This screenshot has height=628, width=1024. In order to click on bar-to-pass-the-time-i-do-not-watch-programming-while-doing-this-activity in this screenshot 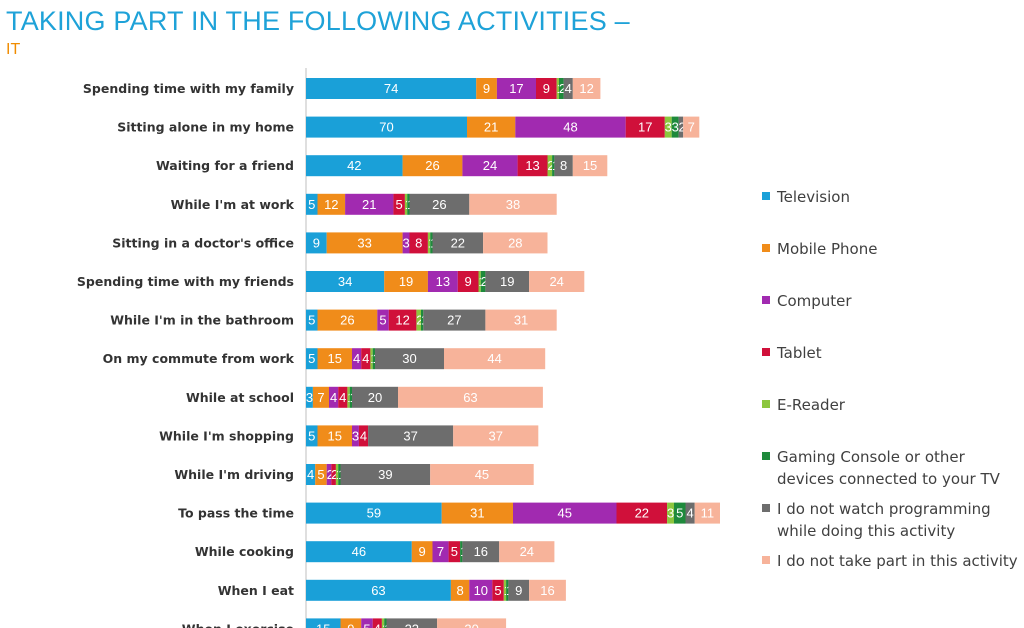, I will do `click(690, 513)`.